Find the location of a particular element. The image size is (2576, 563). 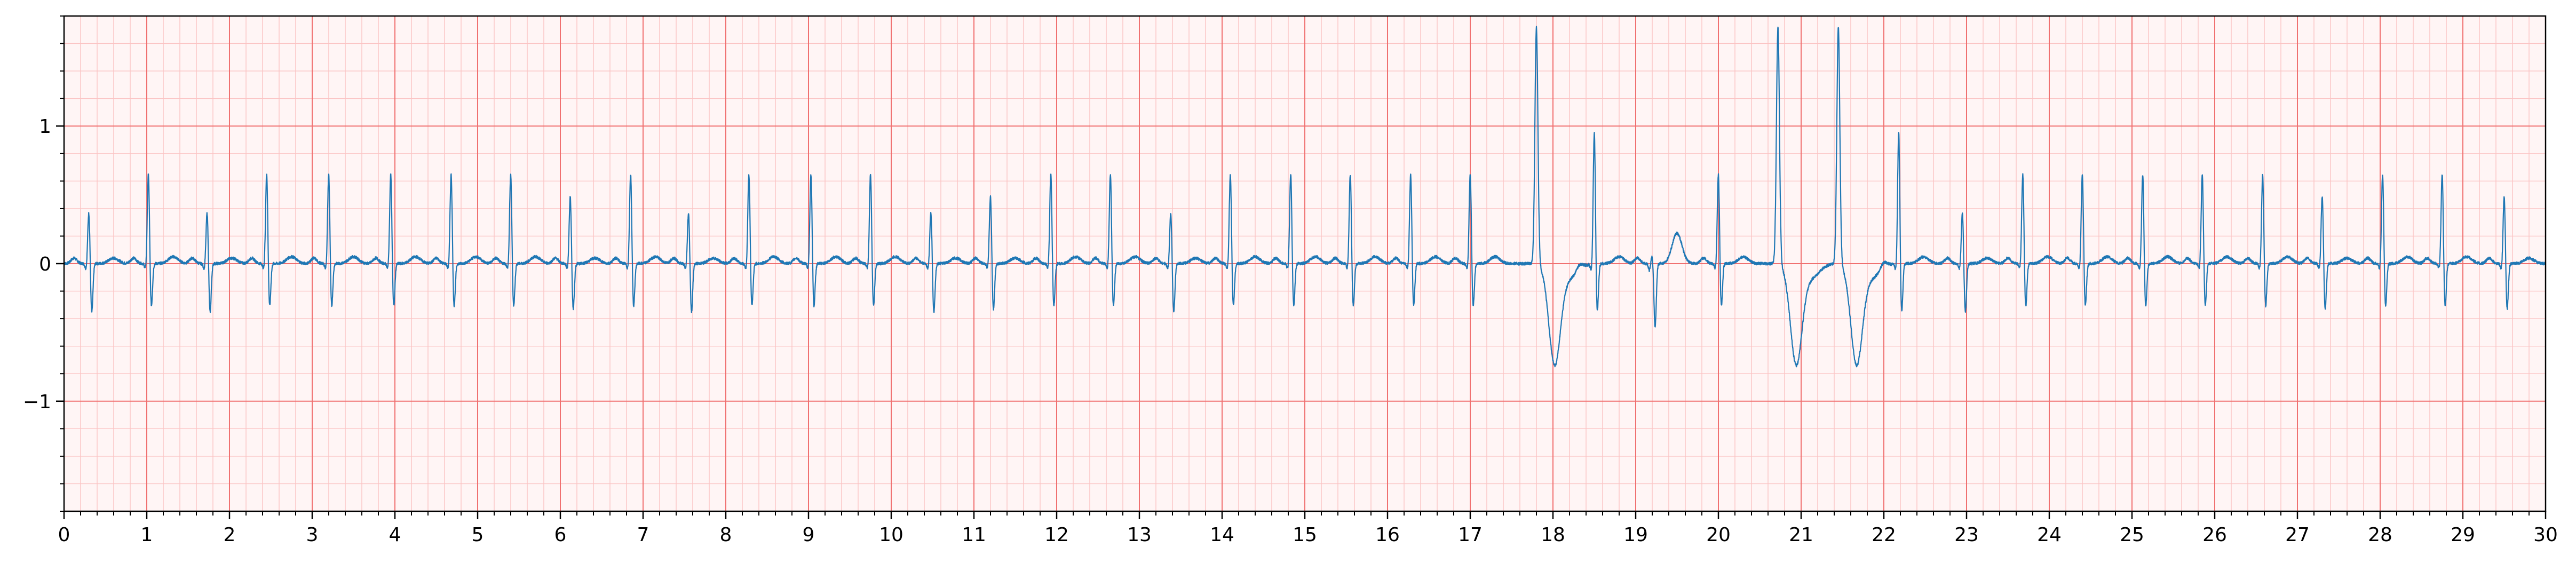

x-tick-label: 29 is located at coordinates (2463, 535).